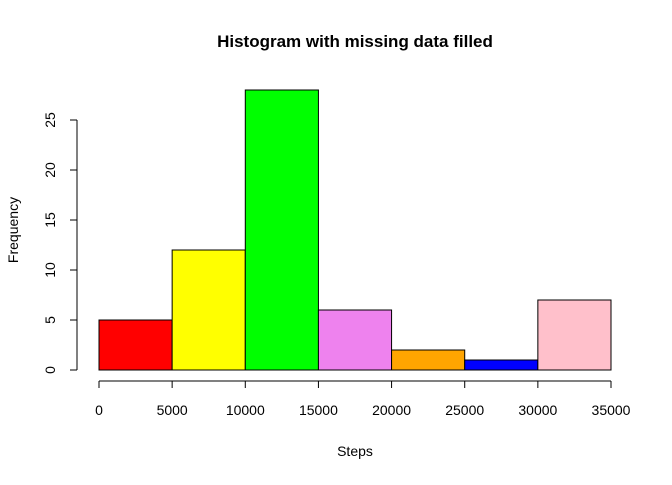 Image resolution: width=672 pixels, height=485 pixels. What do you see at coordinates (355, 41) in the screenshot?
I see `chart-title: Histogram with missing data filled` at bounding box center [355, 41].